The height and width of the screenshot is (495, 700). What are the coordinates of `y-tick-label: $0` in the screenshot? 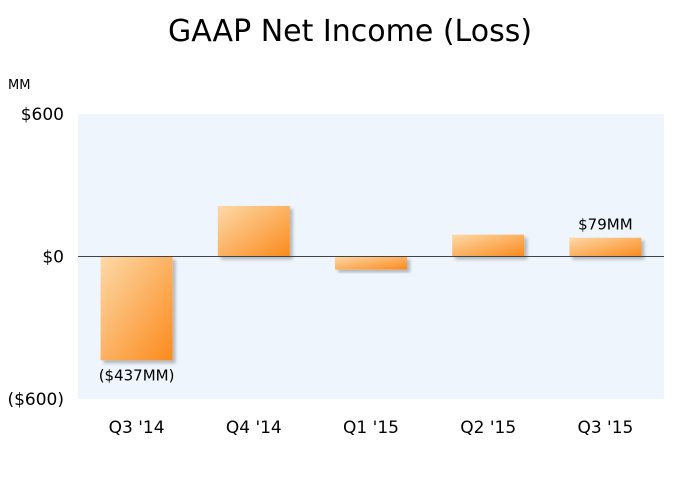 It's located at (53, 258).